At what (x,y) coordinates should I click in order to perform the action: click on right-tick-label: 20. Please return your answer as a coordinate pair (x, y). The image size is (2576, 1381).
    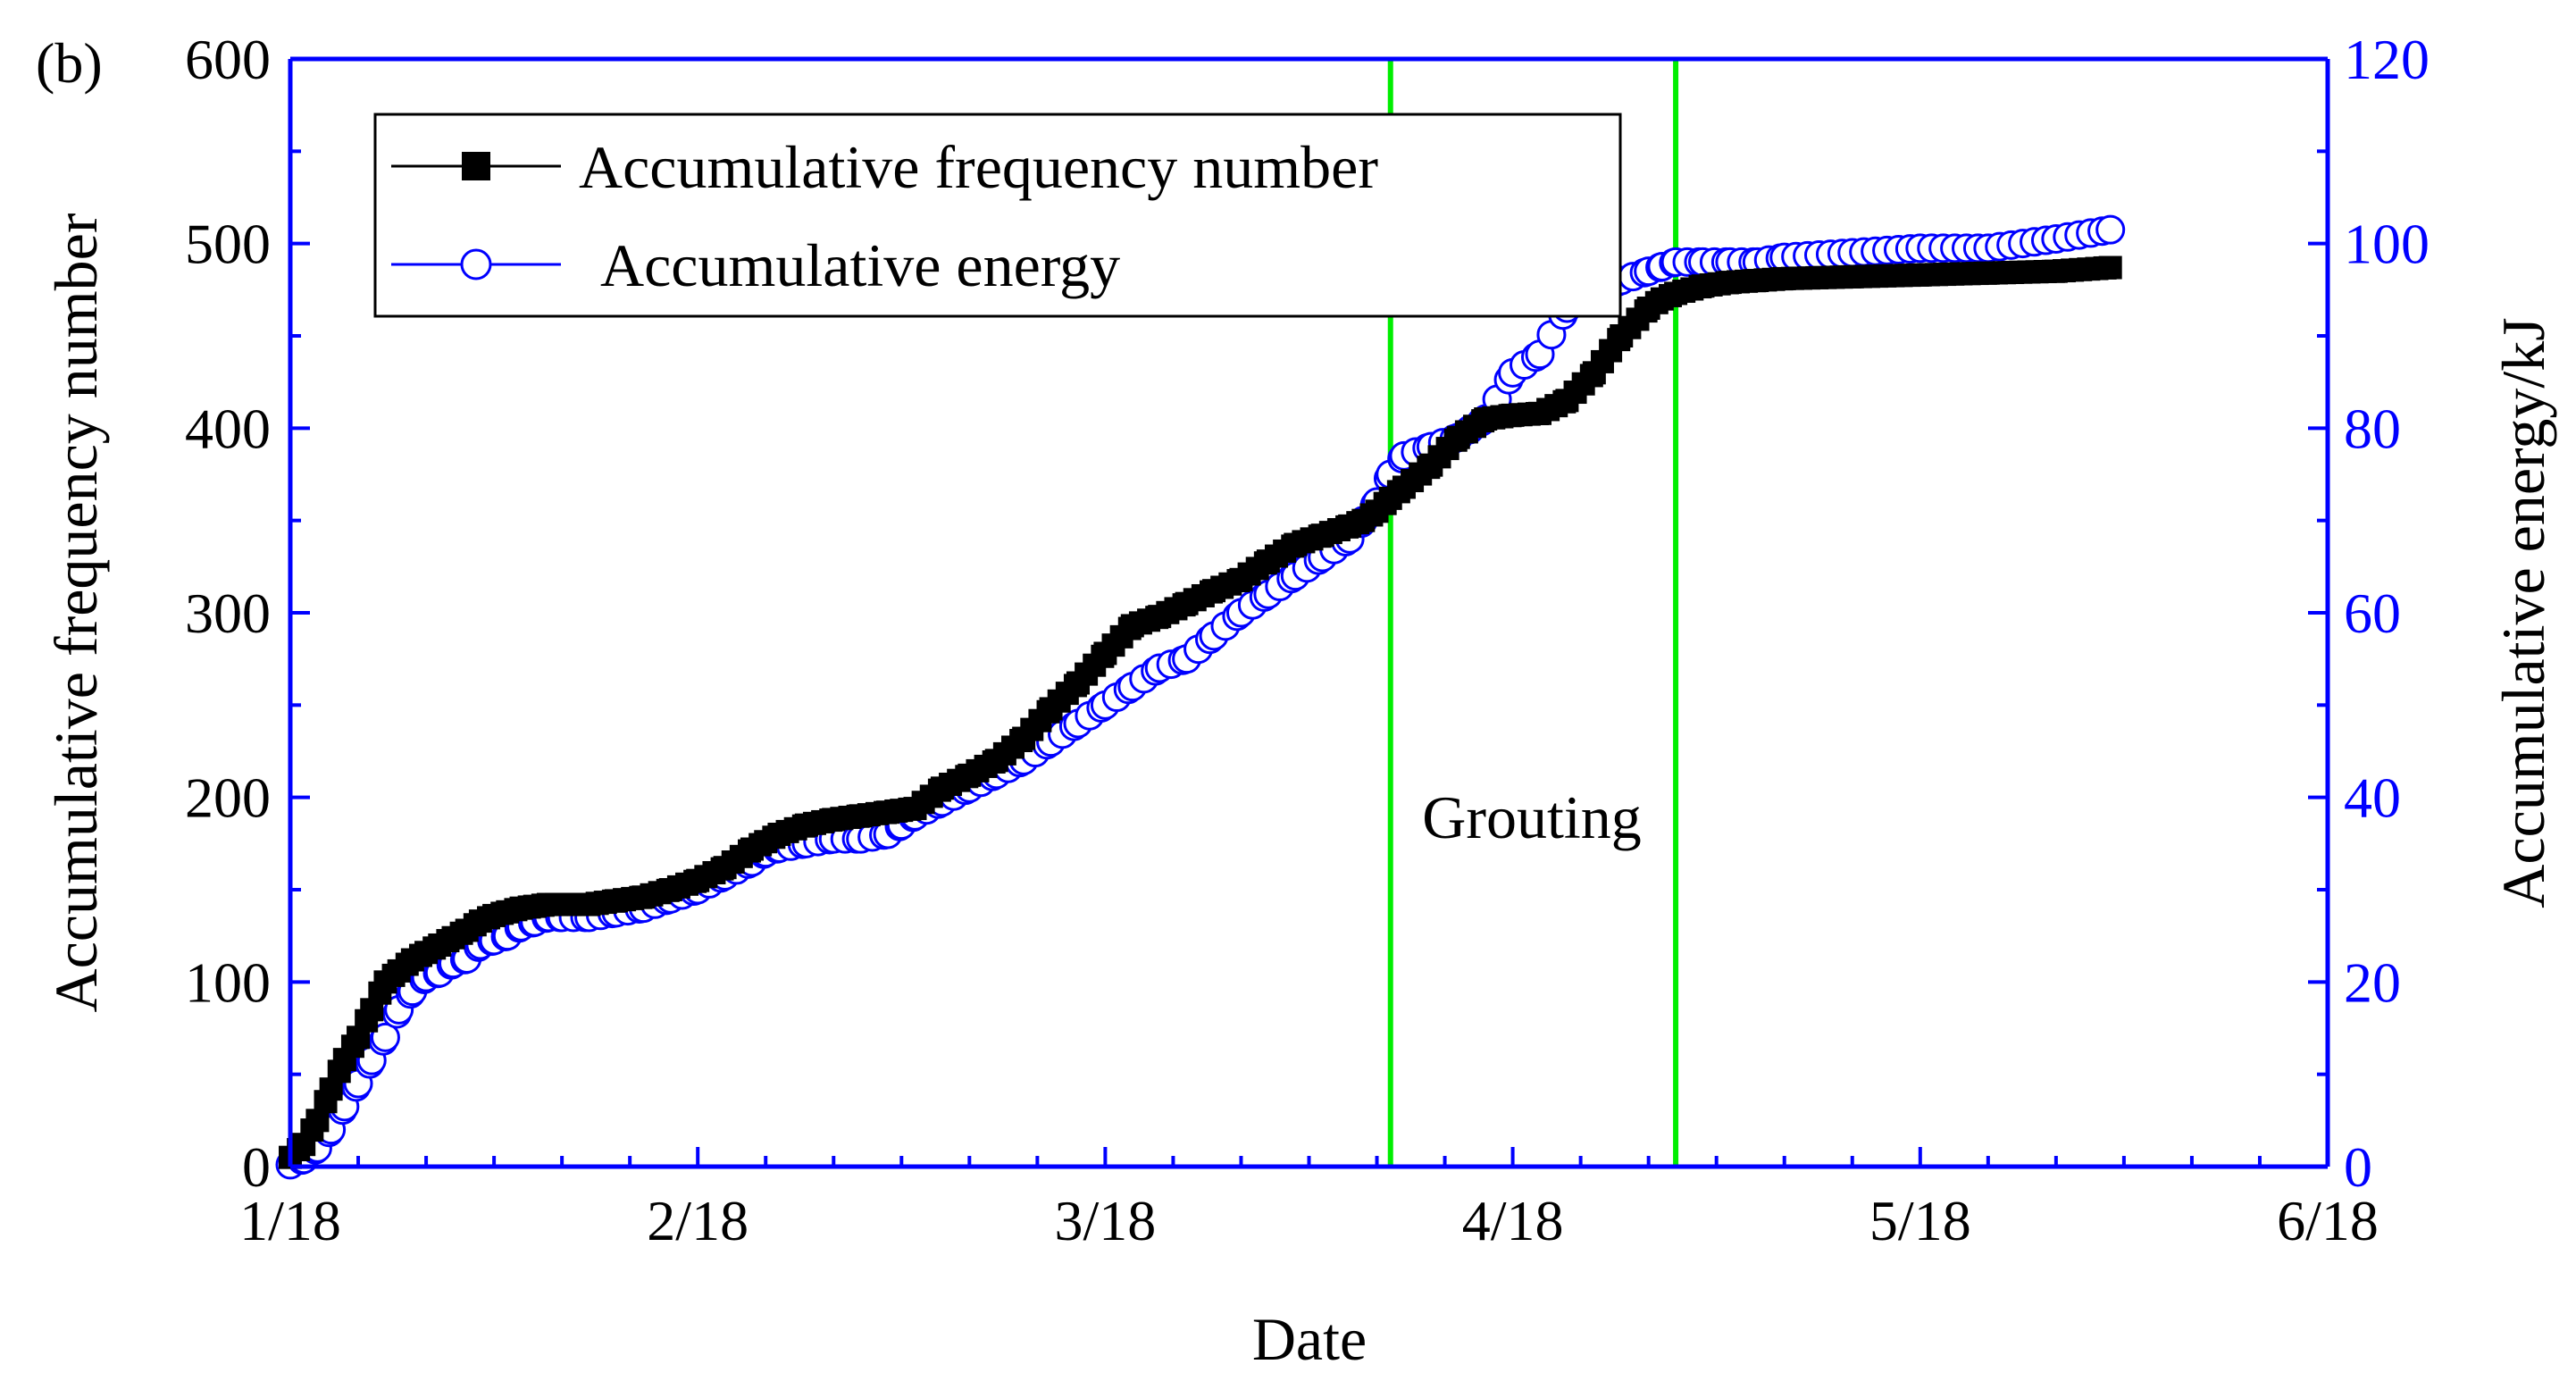
    Looking at the image, I should click on (2373, 982).